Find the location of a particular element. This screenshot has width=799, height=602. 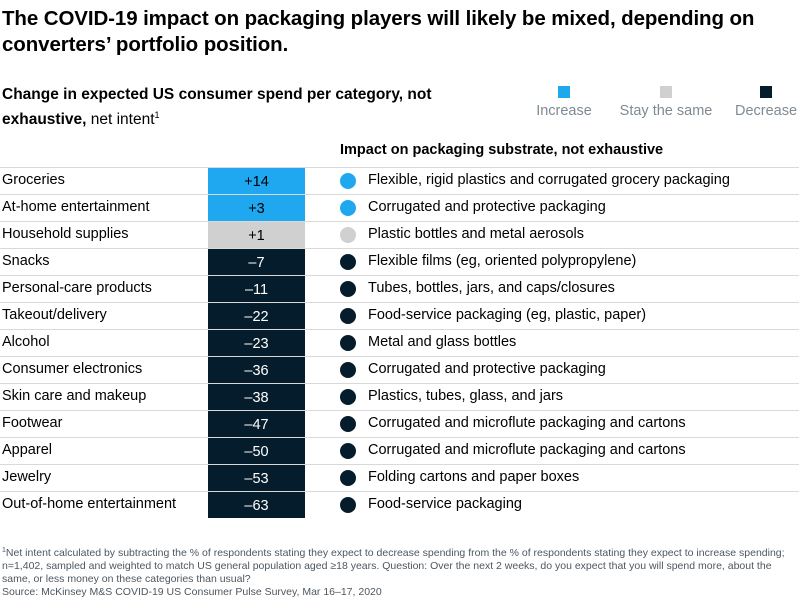

category-label: Skin care and makeup is located at coordinates (74, 396).